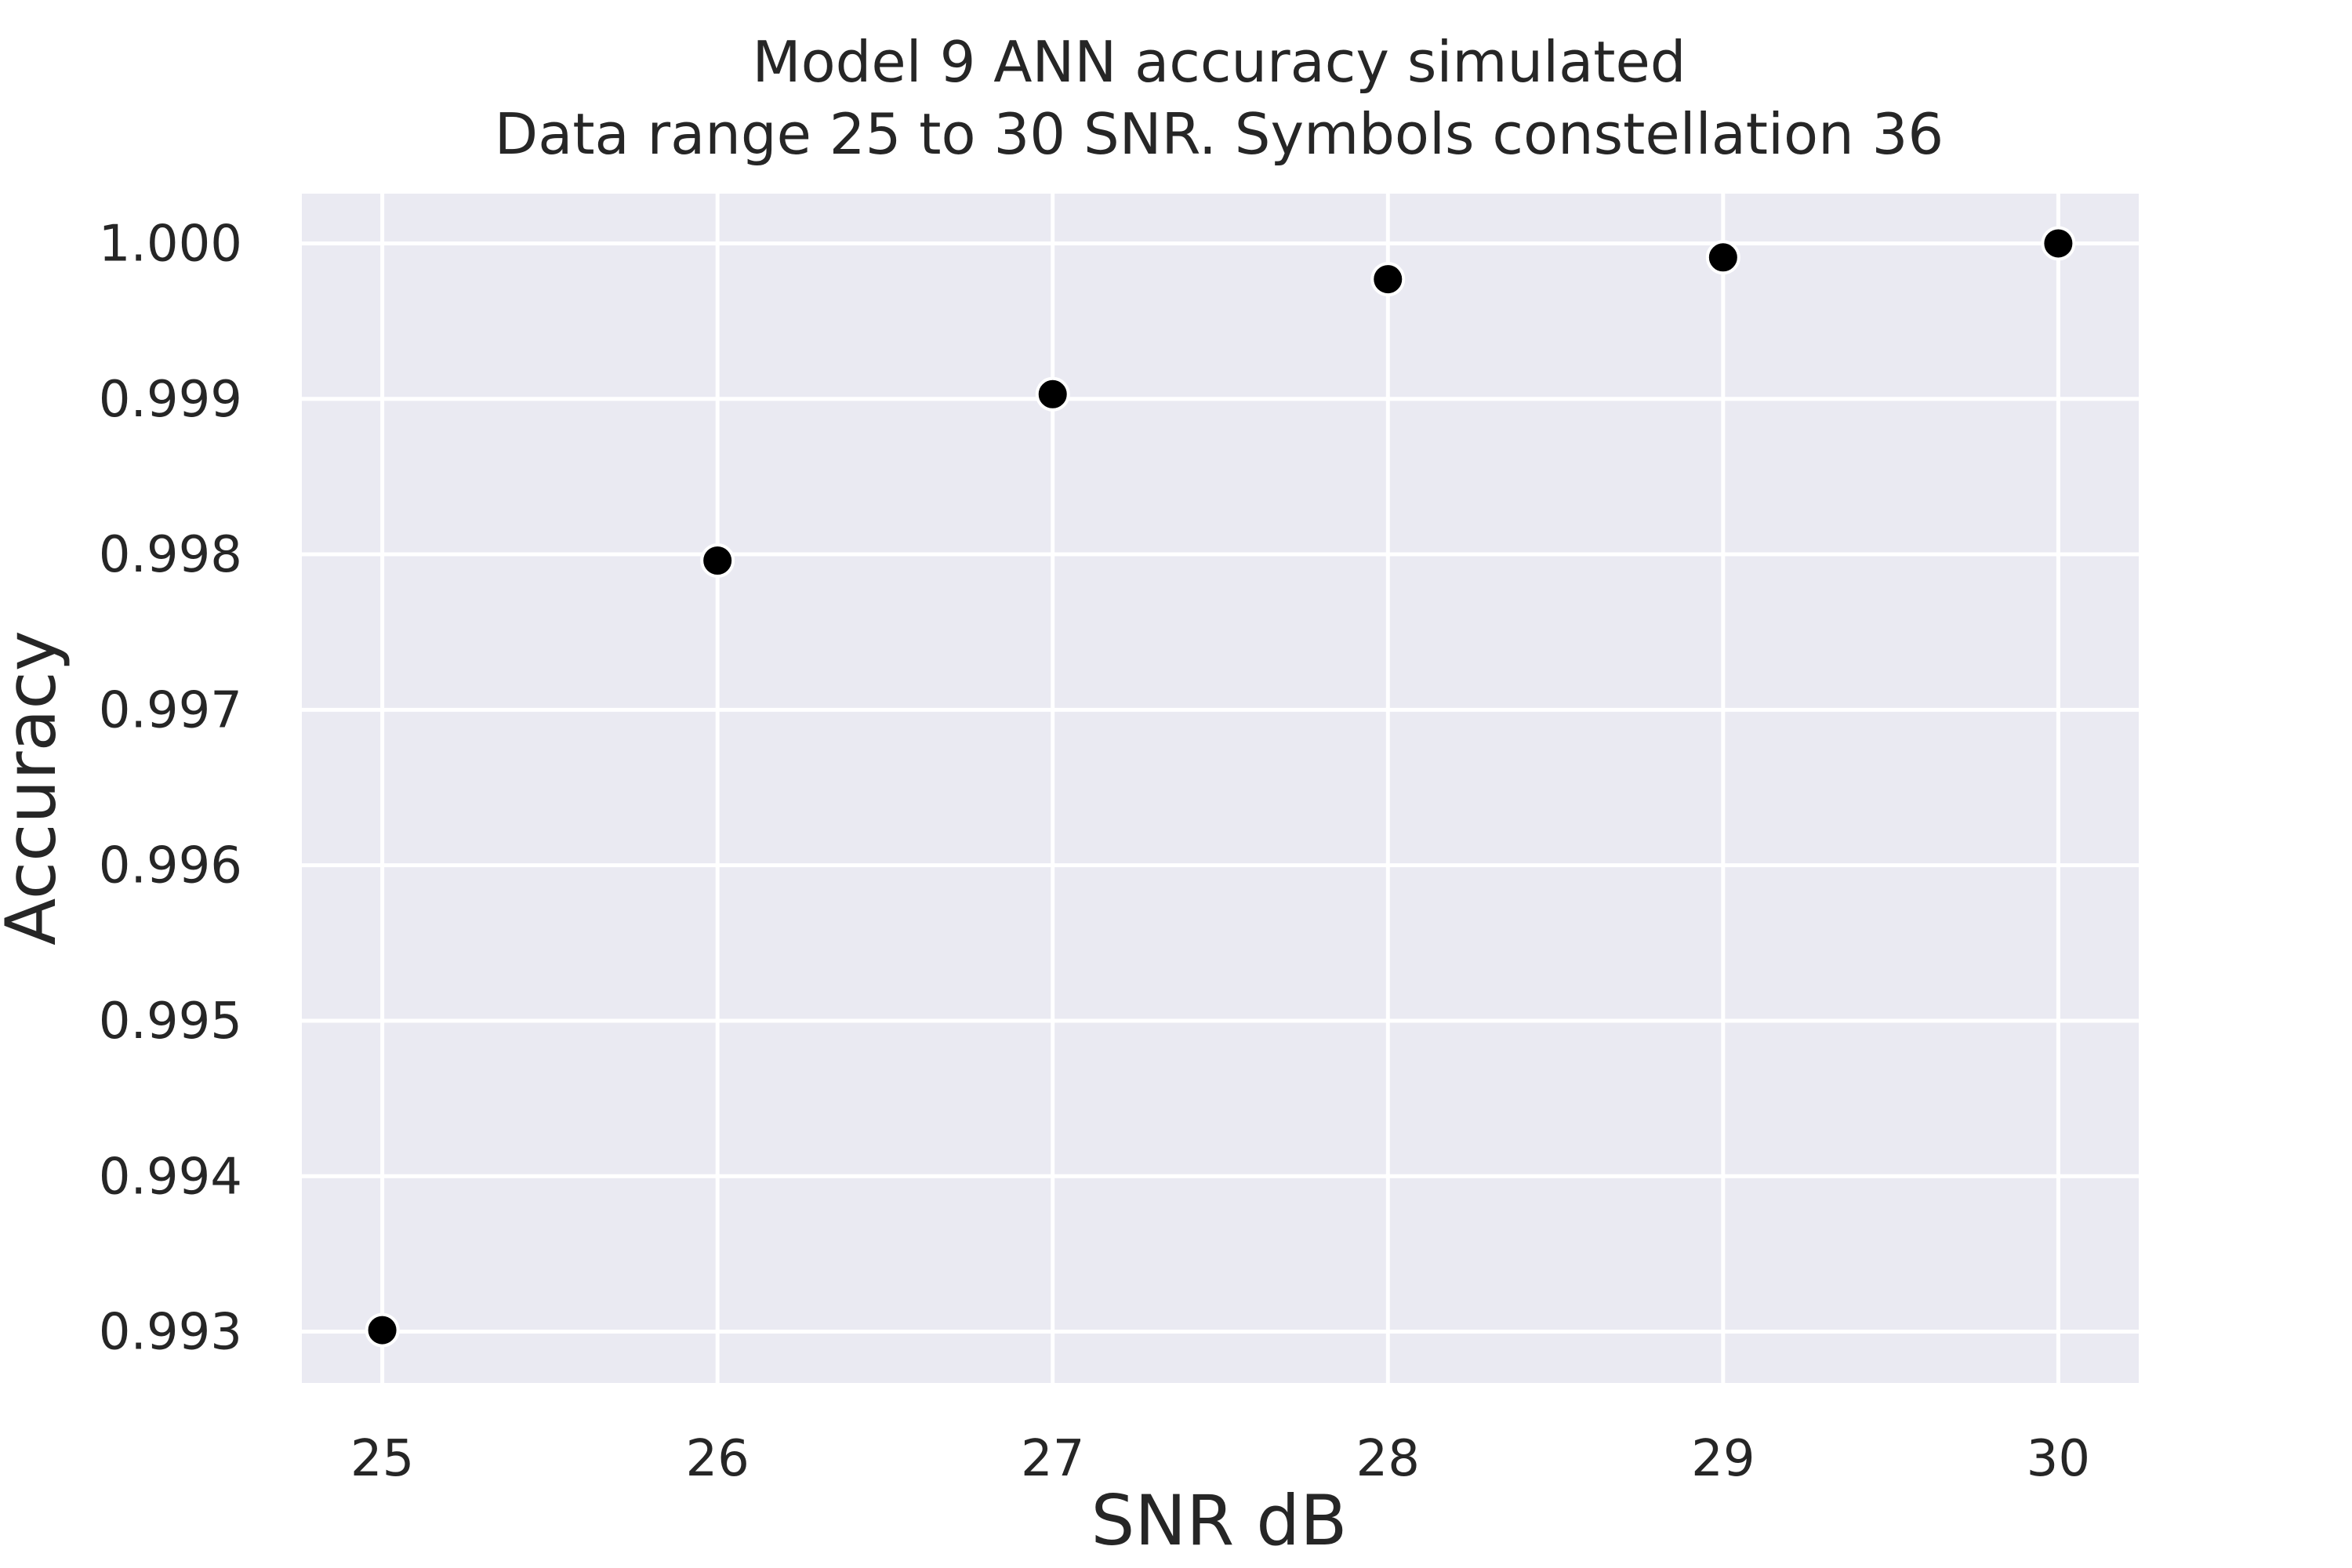 The width and height of the screenshot is (2352, 1568). Describe the element at coordinates (1219, 62) in the screenshot. I see `chart-title: Model 9 ANN accuracy simulated` at that location.